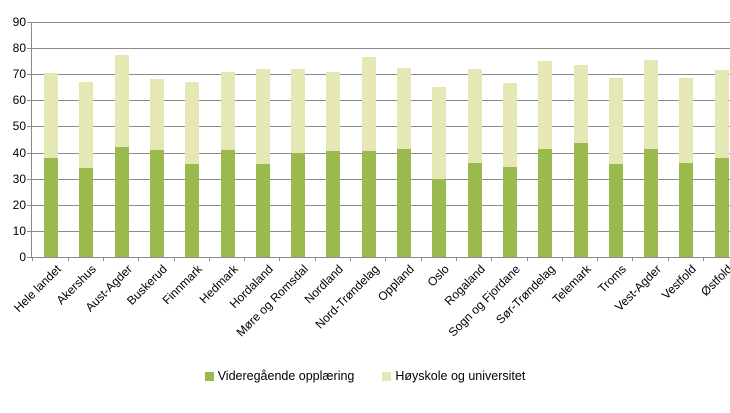 Image resolution: width=730 pixels, height=413 pixels. Describe the element at coordinates (19, 230) in the screenshot. I see `y-axis-tick-label: 10` at that location.